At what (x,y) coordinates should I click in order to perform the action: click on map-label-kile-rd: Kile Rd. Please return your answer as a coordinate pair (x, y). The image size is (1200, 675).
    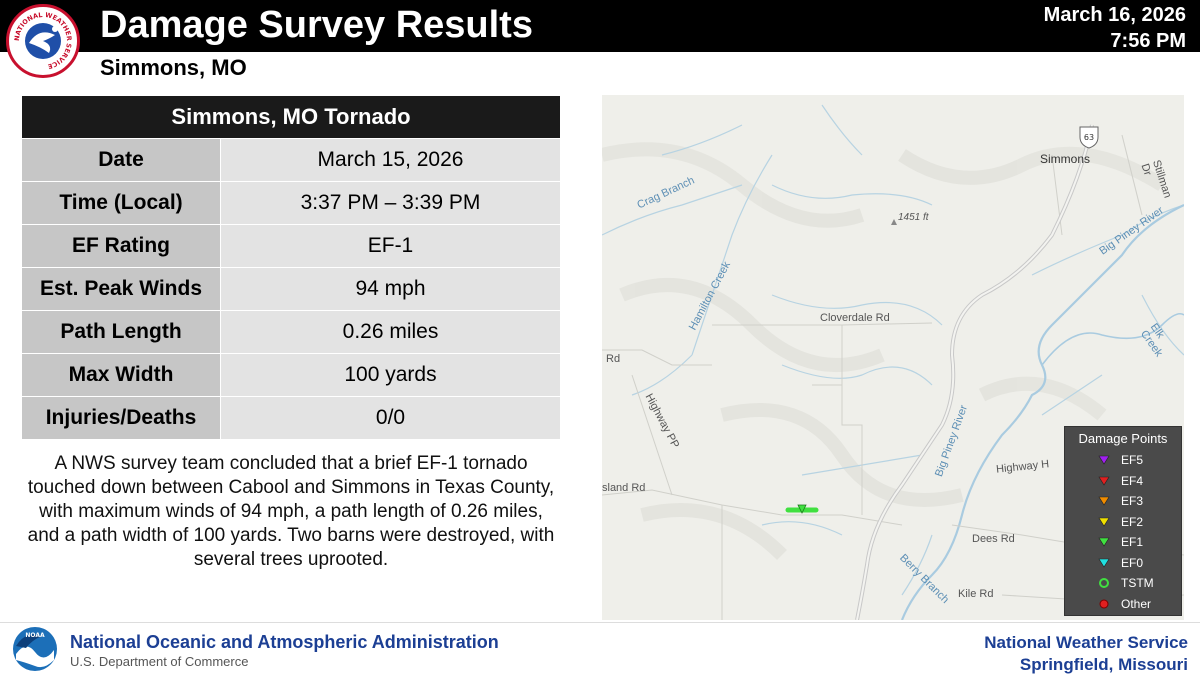
    Looking at the image, I should click on (976, 594).